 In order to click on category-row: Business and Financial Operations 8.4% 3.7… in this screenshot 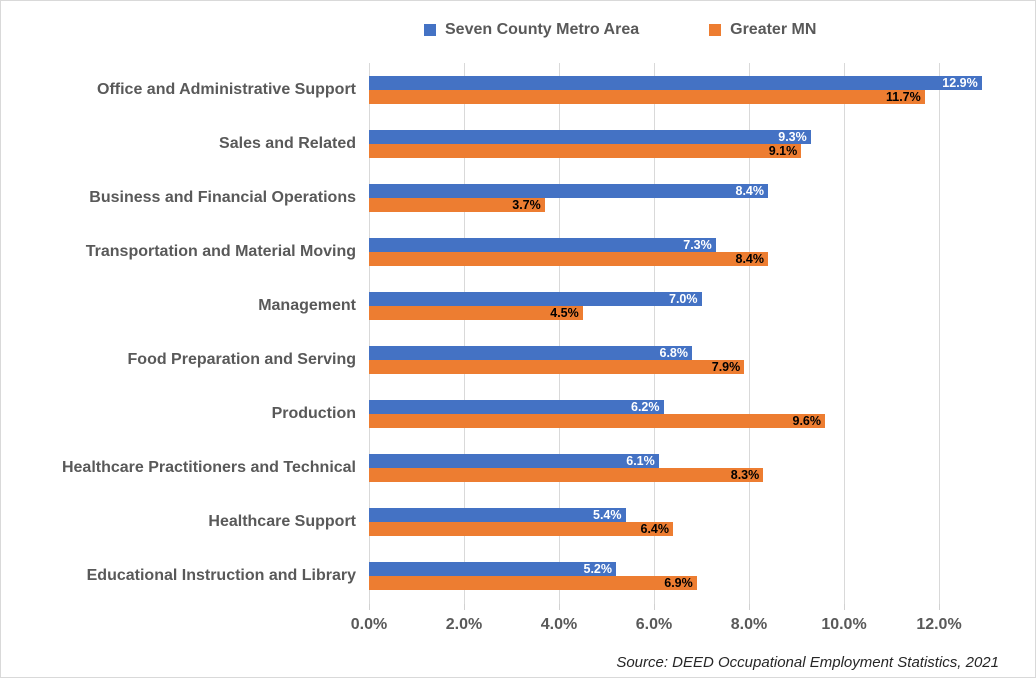, I will do `click(518, 198)`.